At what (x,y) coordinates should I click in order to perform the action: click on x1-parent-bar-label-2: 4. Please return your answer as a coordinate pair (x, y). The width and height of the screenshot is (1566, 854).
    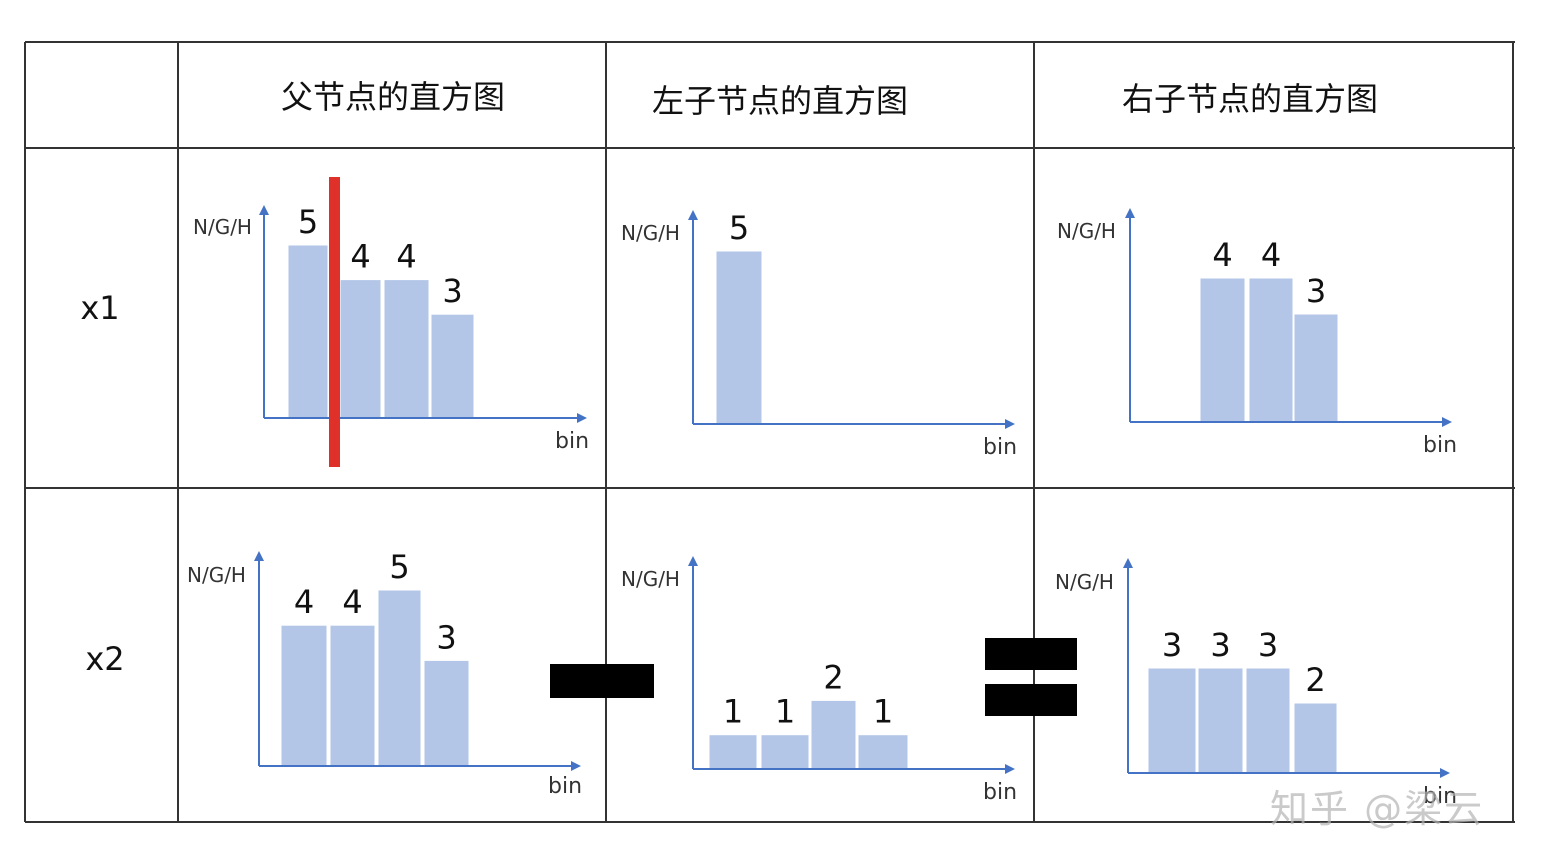
    Looking at the image, I should click on (406, 257).